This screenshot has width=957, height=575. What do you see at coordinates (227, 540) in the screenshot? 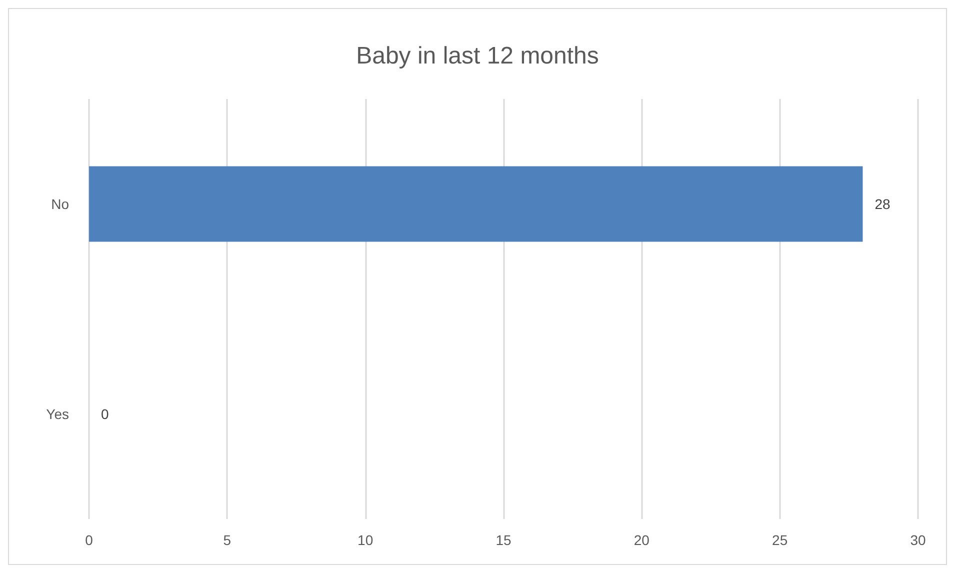
I see `x-tick-label: 5` at bounding box center [227, 540].